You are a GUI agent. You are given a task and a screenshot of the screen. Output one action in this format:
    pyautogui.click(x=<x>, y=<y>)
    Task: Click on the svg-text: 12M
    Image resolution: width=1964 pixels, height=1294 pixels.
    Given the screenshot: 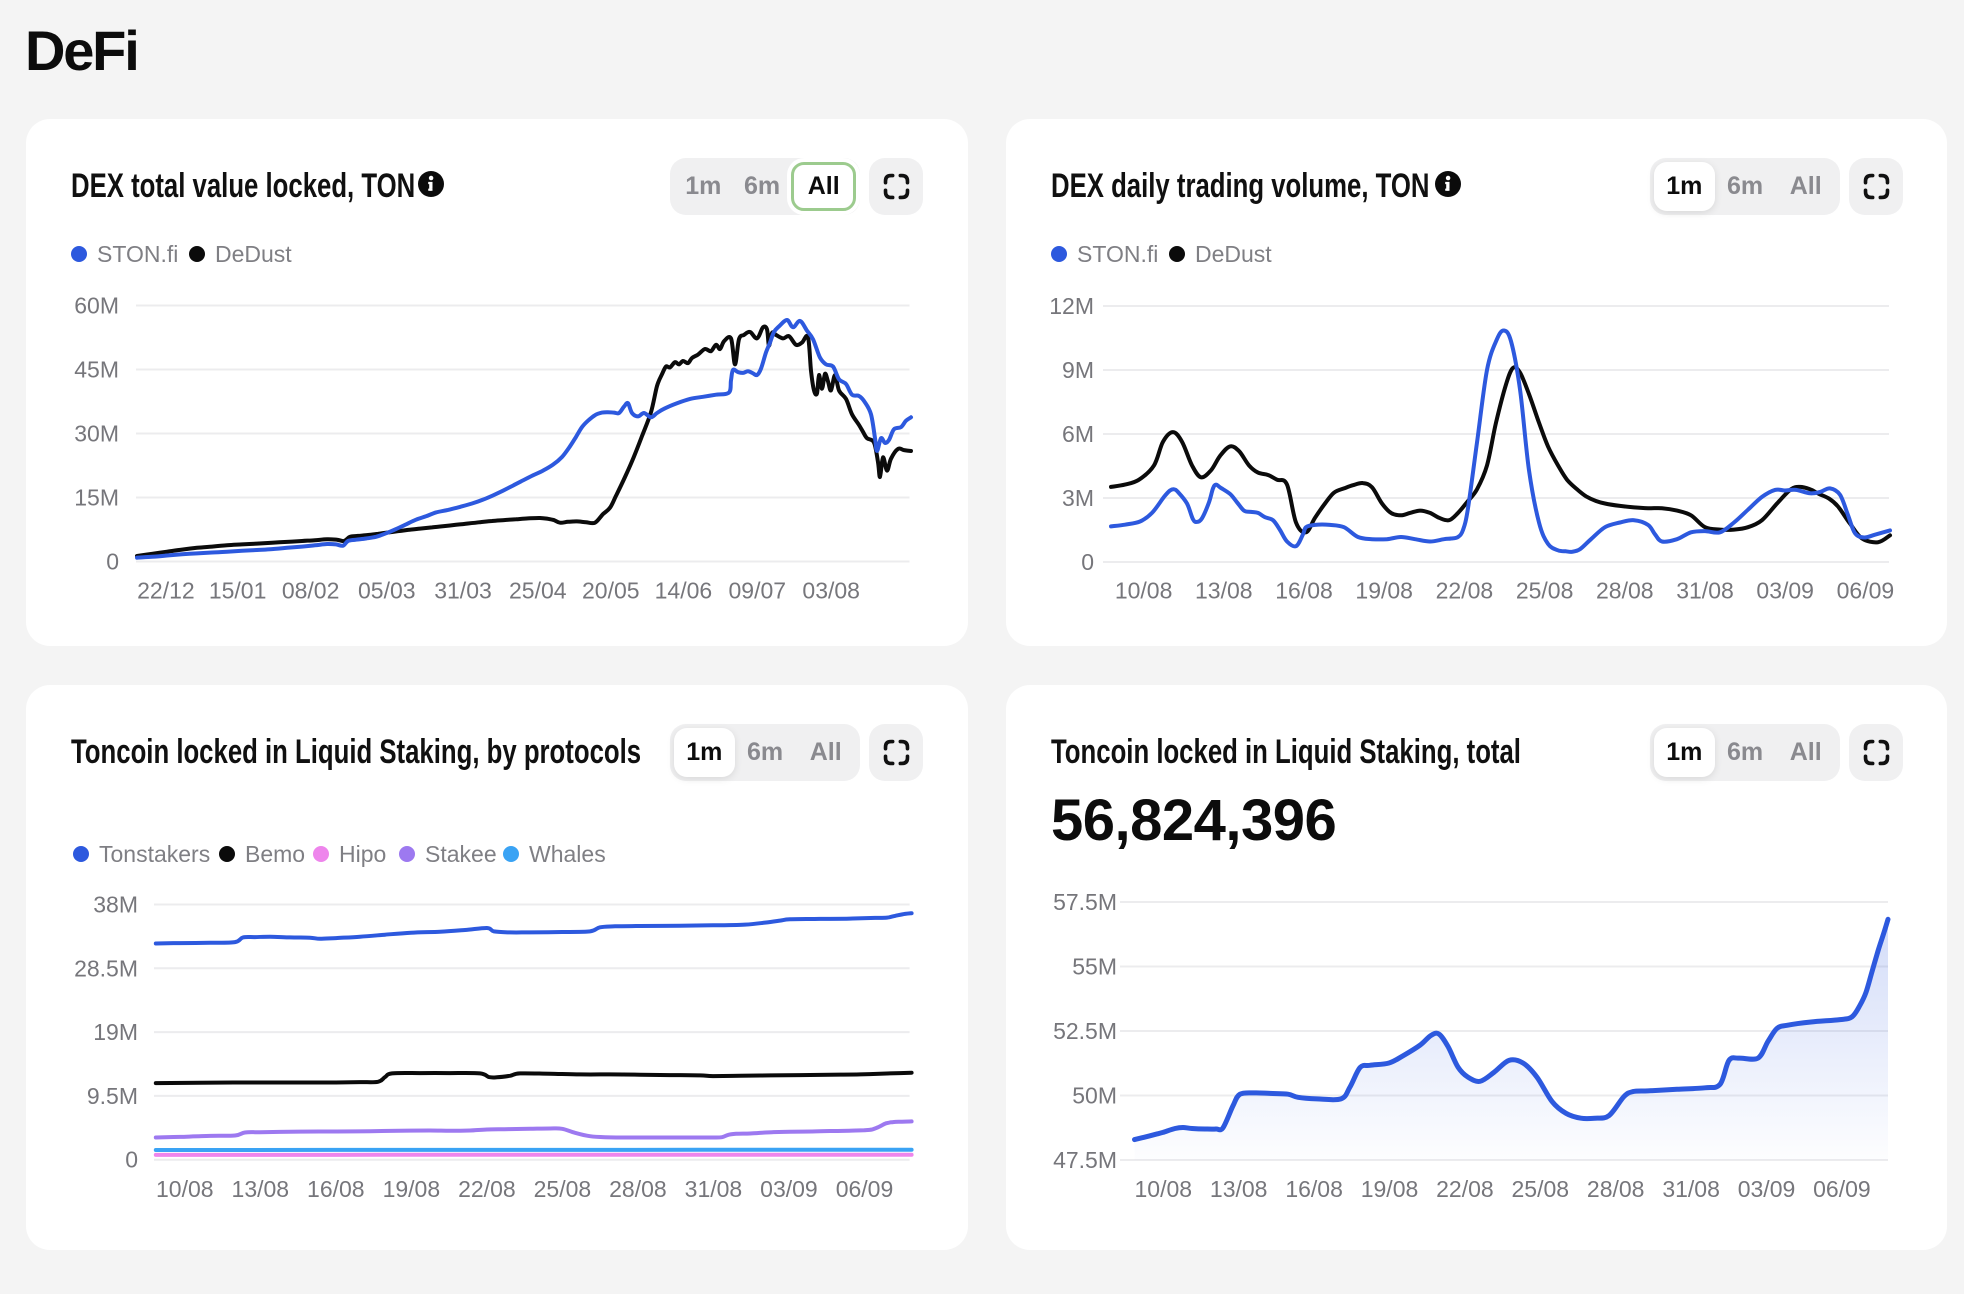 What is the action you would take?
    pyautogui.click(x=1071, y=306)
    